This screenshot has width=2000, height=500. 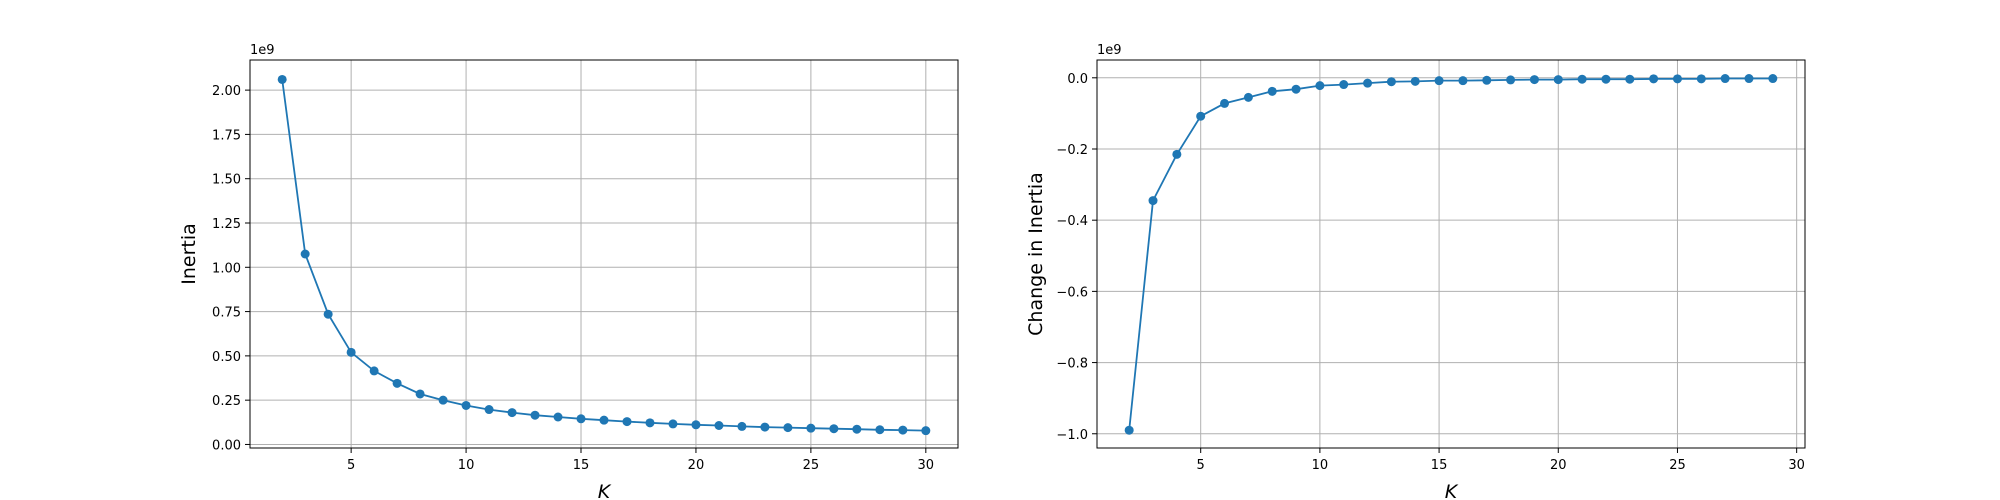 I want to click on y-tick-label: 2.00, so click(x=226, y=91).